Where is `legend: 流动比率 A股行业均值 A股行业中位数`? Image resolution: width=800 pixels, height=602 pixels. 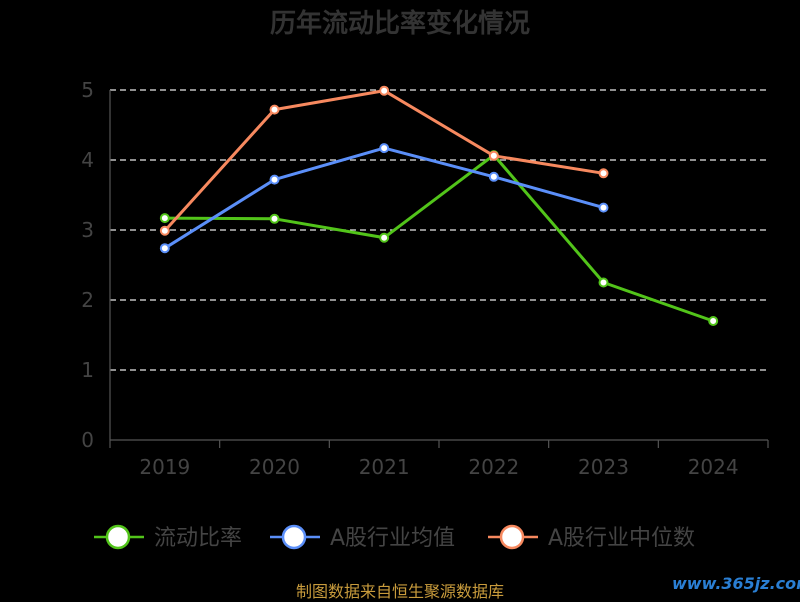 legend: 流动比率 A股行业均值 A股行业中位数 is located at coordinates (394, 537).